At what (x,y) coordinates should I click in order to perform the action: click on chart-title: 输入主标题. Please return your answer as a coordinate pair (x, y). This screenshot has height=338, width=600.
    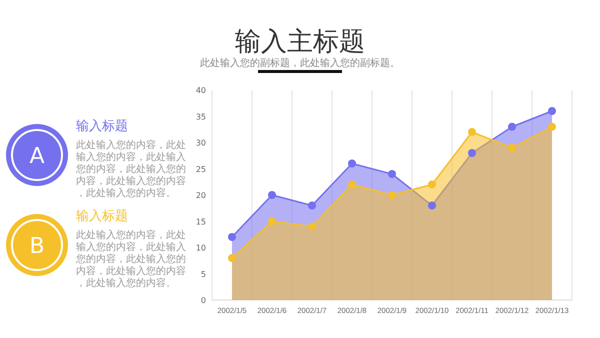
    Looking at the image, I should click on (300, 42).